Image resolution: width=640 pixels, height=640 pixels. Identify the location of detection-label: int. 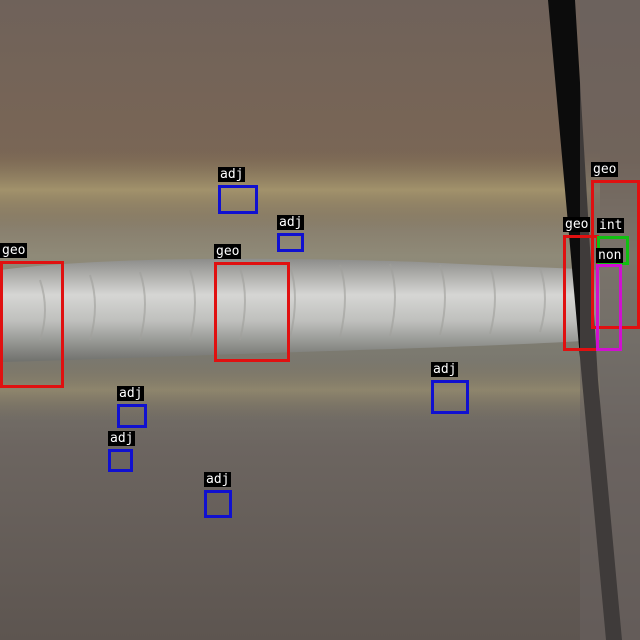
(611, 225).